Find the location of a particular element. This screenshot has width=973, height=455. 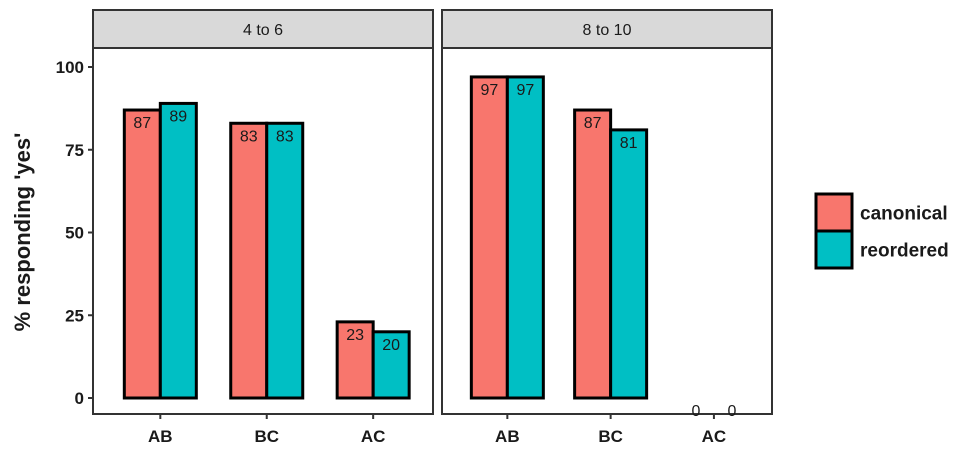

data-label-reordered-ab-panel-1: 89 is located at coordinates (178, 116).